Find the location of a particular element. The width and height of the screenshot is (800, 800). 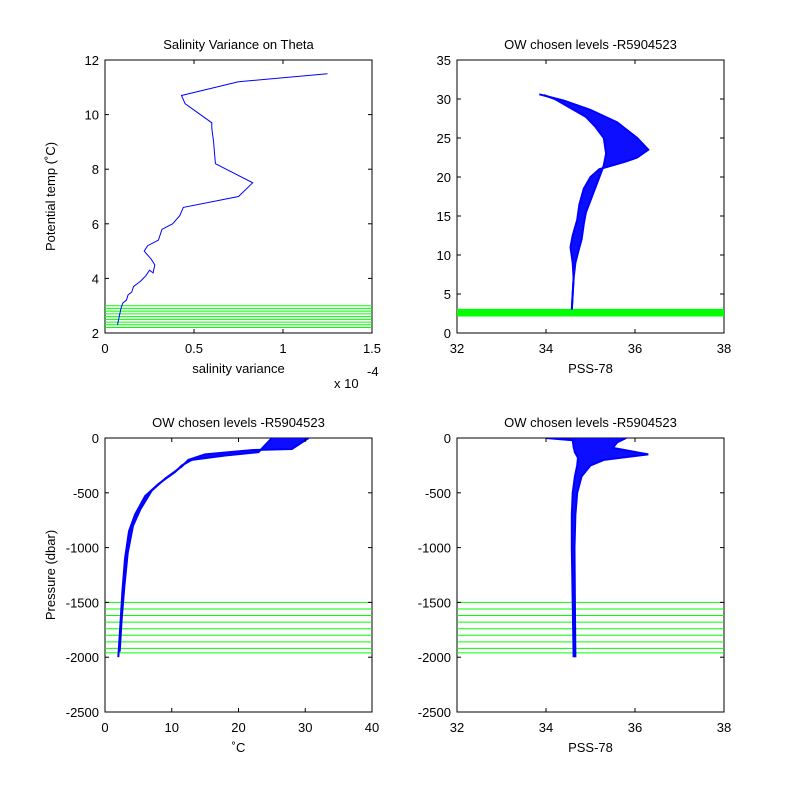

x-tick-label: 40 is located at coordinates (372, 727).